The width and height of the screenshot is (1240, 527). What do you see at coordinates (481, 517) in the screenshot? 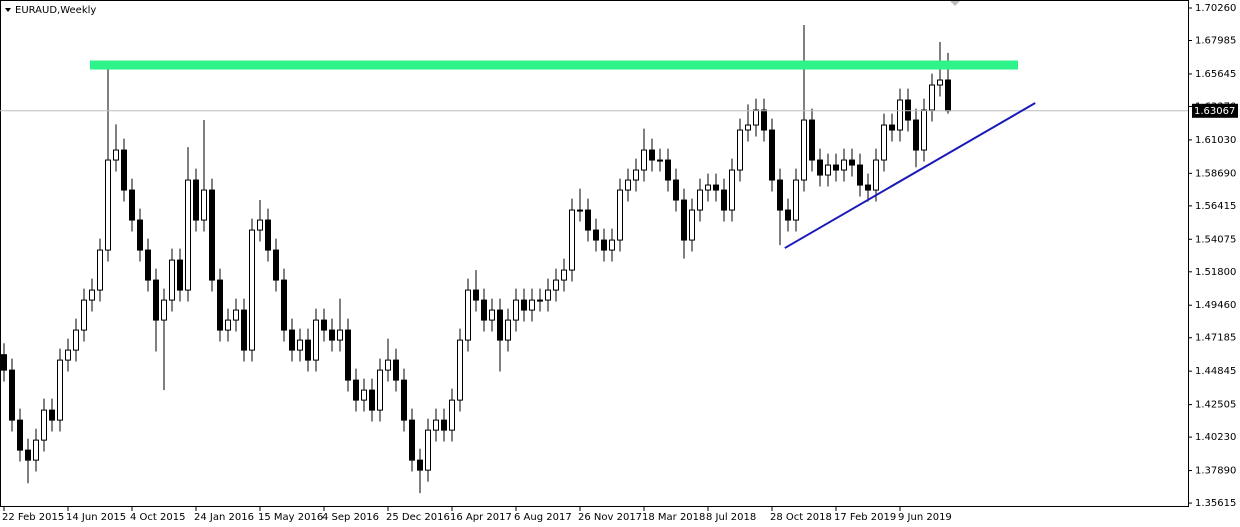
I see `x-tick-label: 16 Apr 2017` at bounding box center [481, 517].